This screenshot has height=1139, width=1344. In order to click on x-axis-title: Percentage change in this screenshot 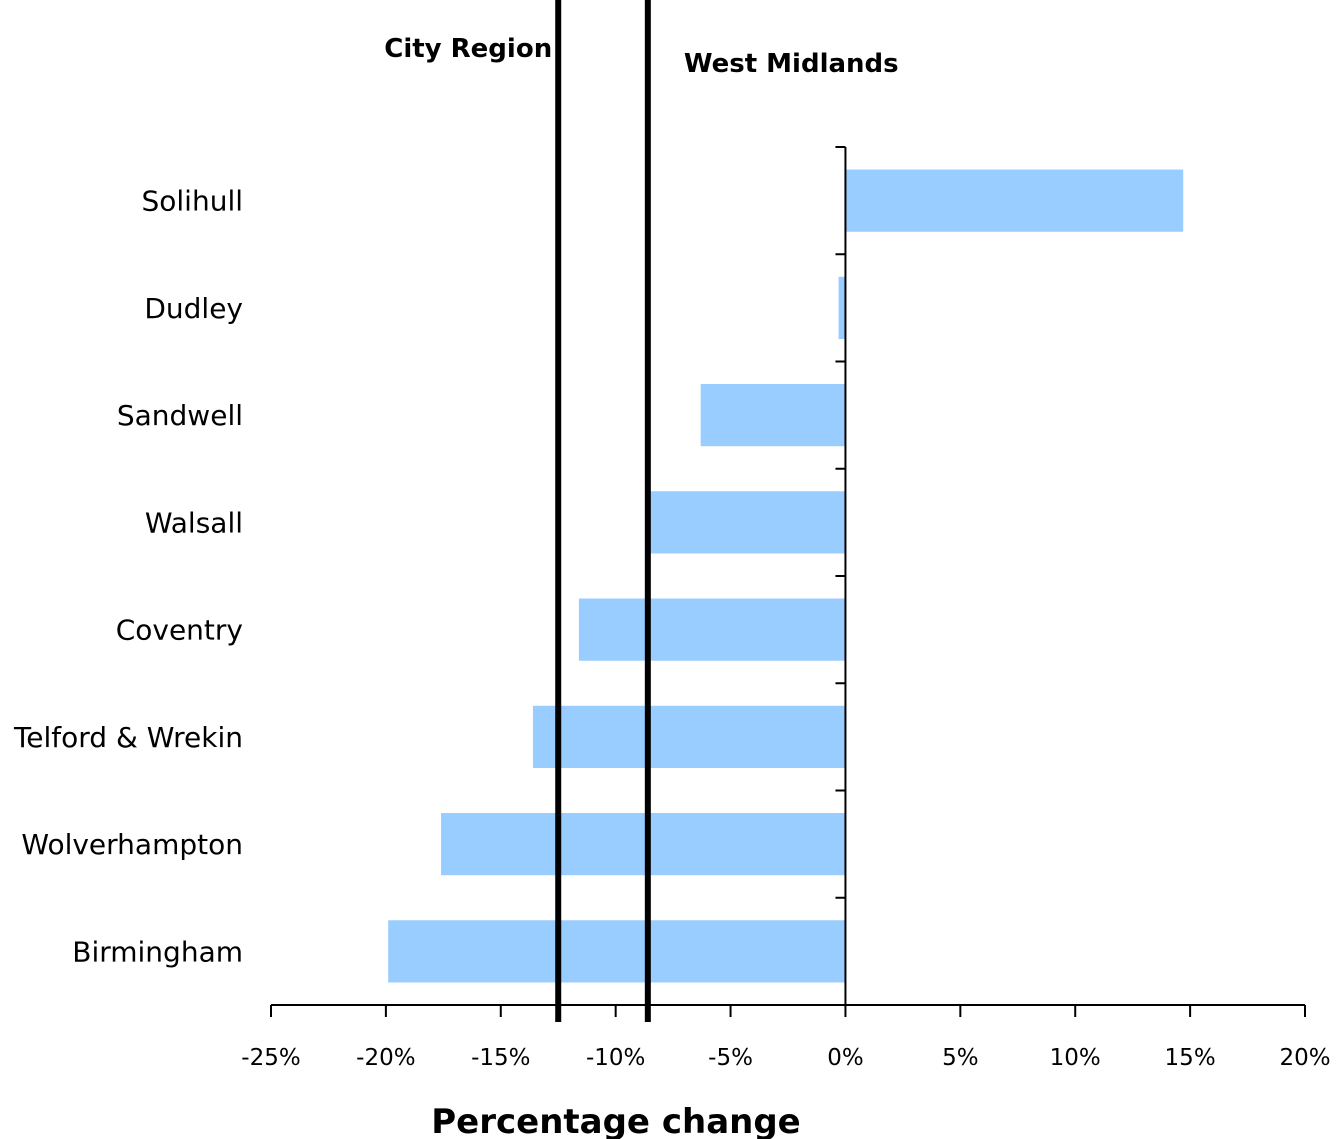, I will do `click(616, 1120)`.